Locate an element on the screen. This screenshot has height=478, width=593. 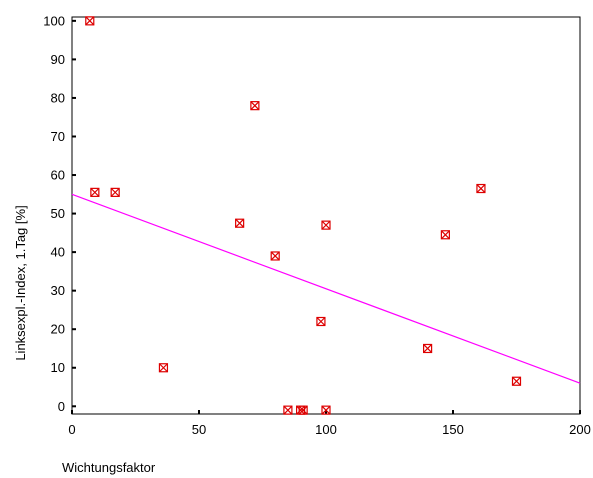
y-axis-ticks: 0 10 20 30 40 50 60 70 80 90 100 is located at coordinates (59, 213).